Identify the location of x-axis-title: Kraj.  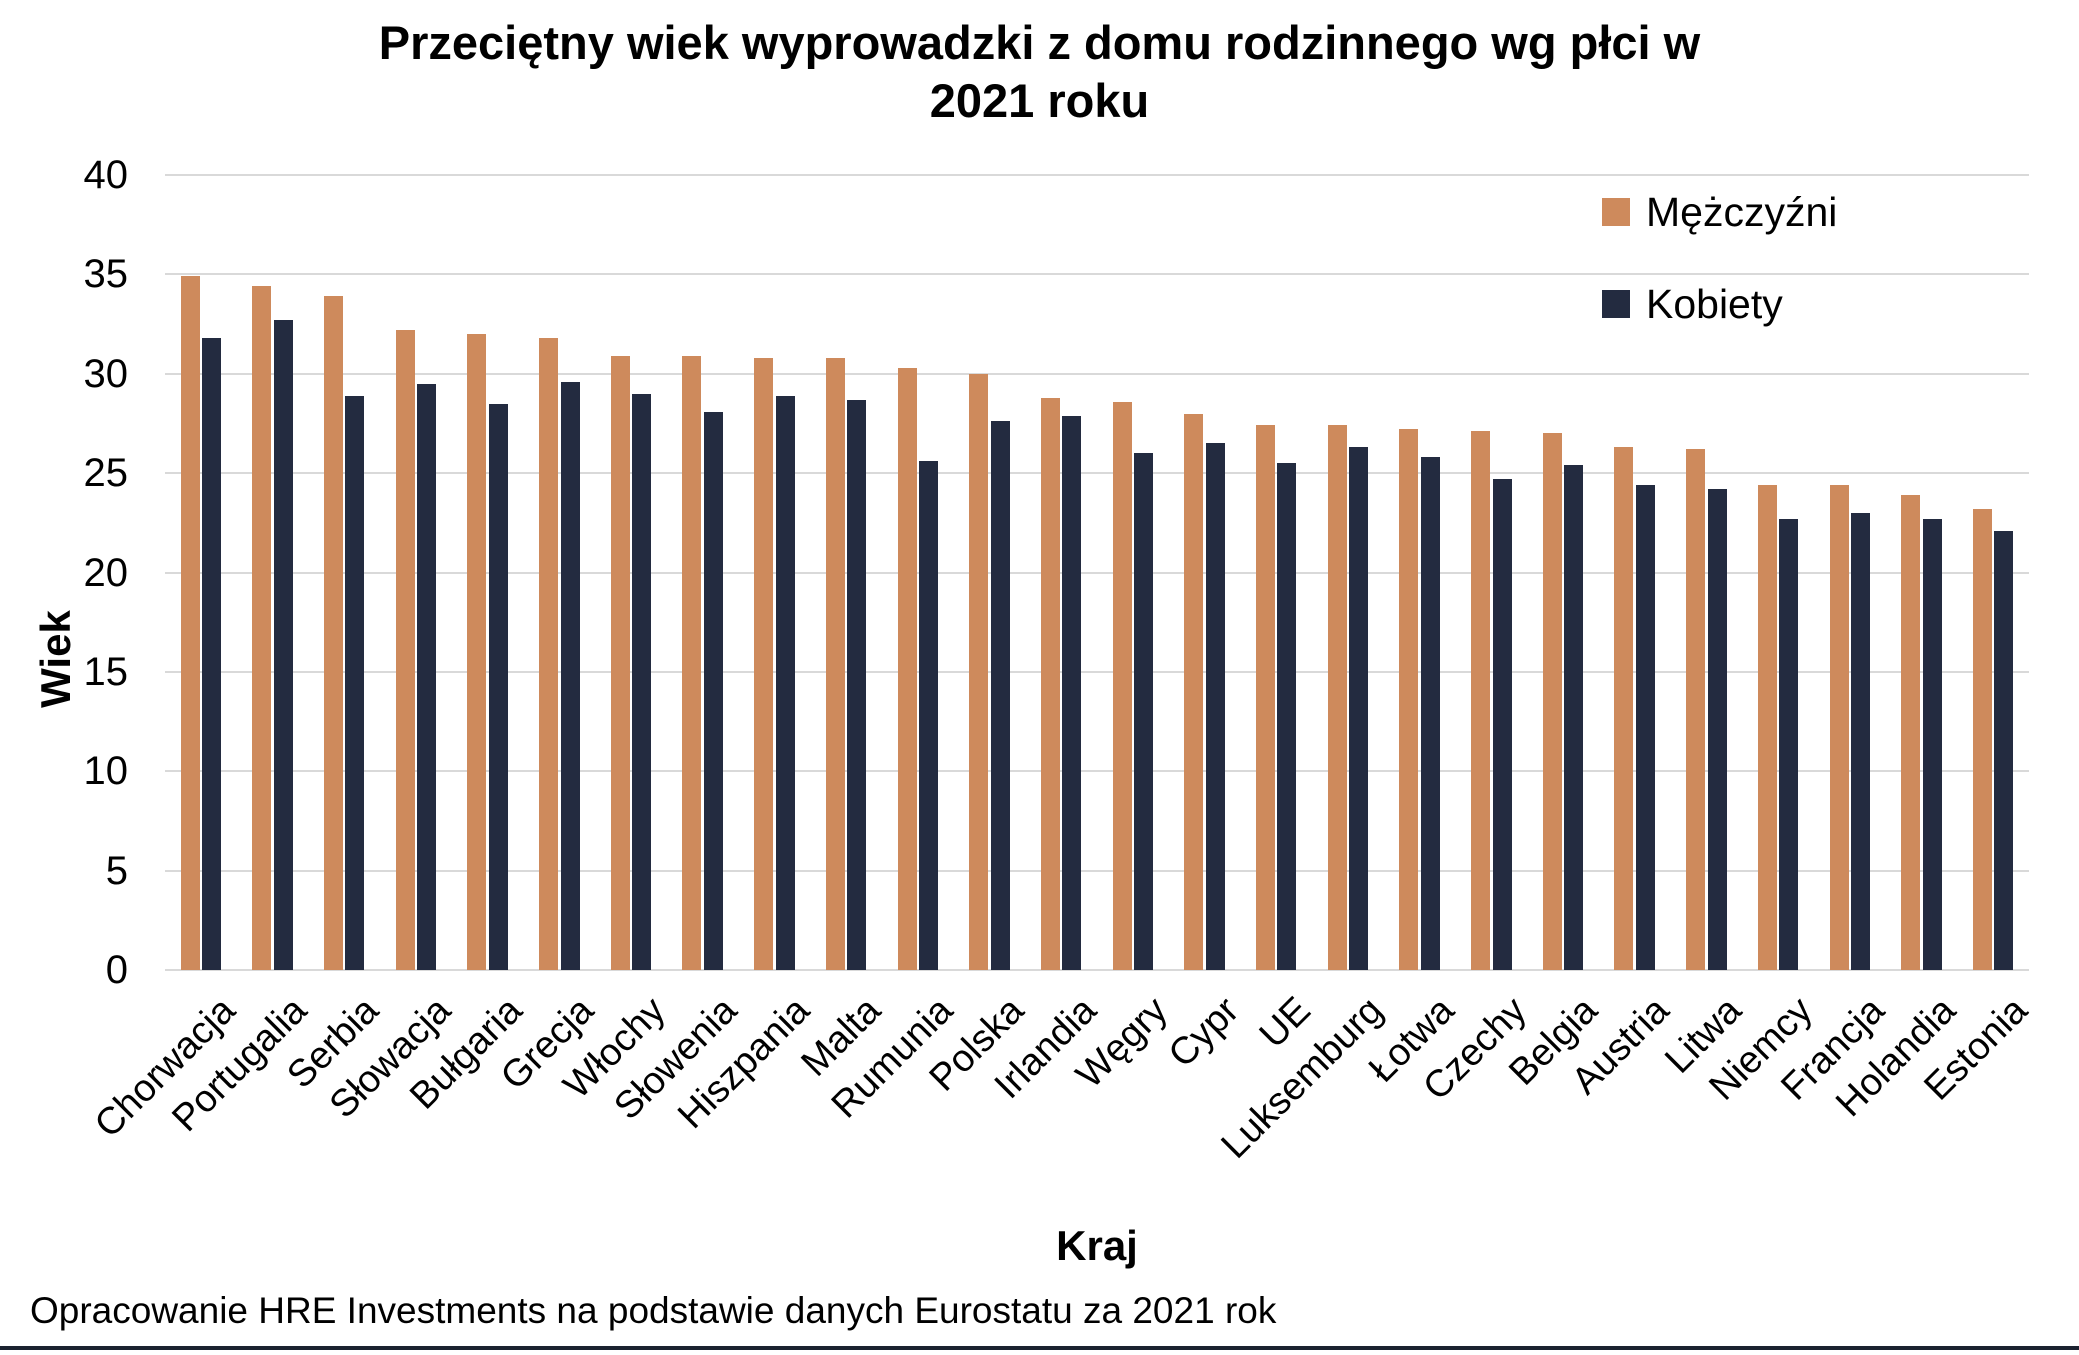
(1097, 1245).